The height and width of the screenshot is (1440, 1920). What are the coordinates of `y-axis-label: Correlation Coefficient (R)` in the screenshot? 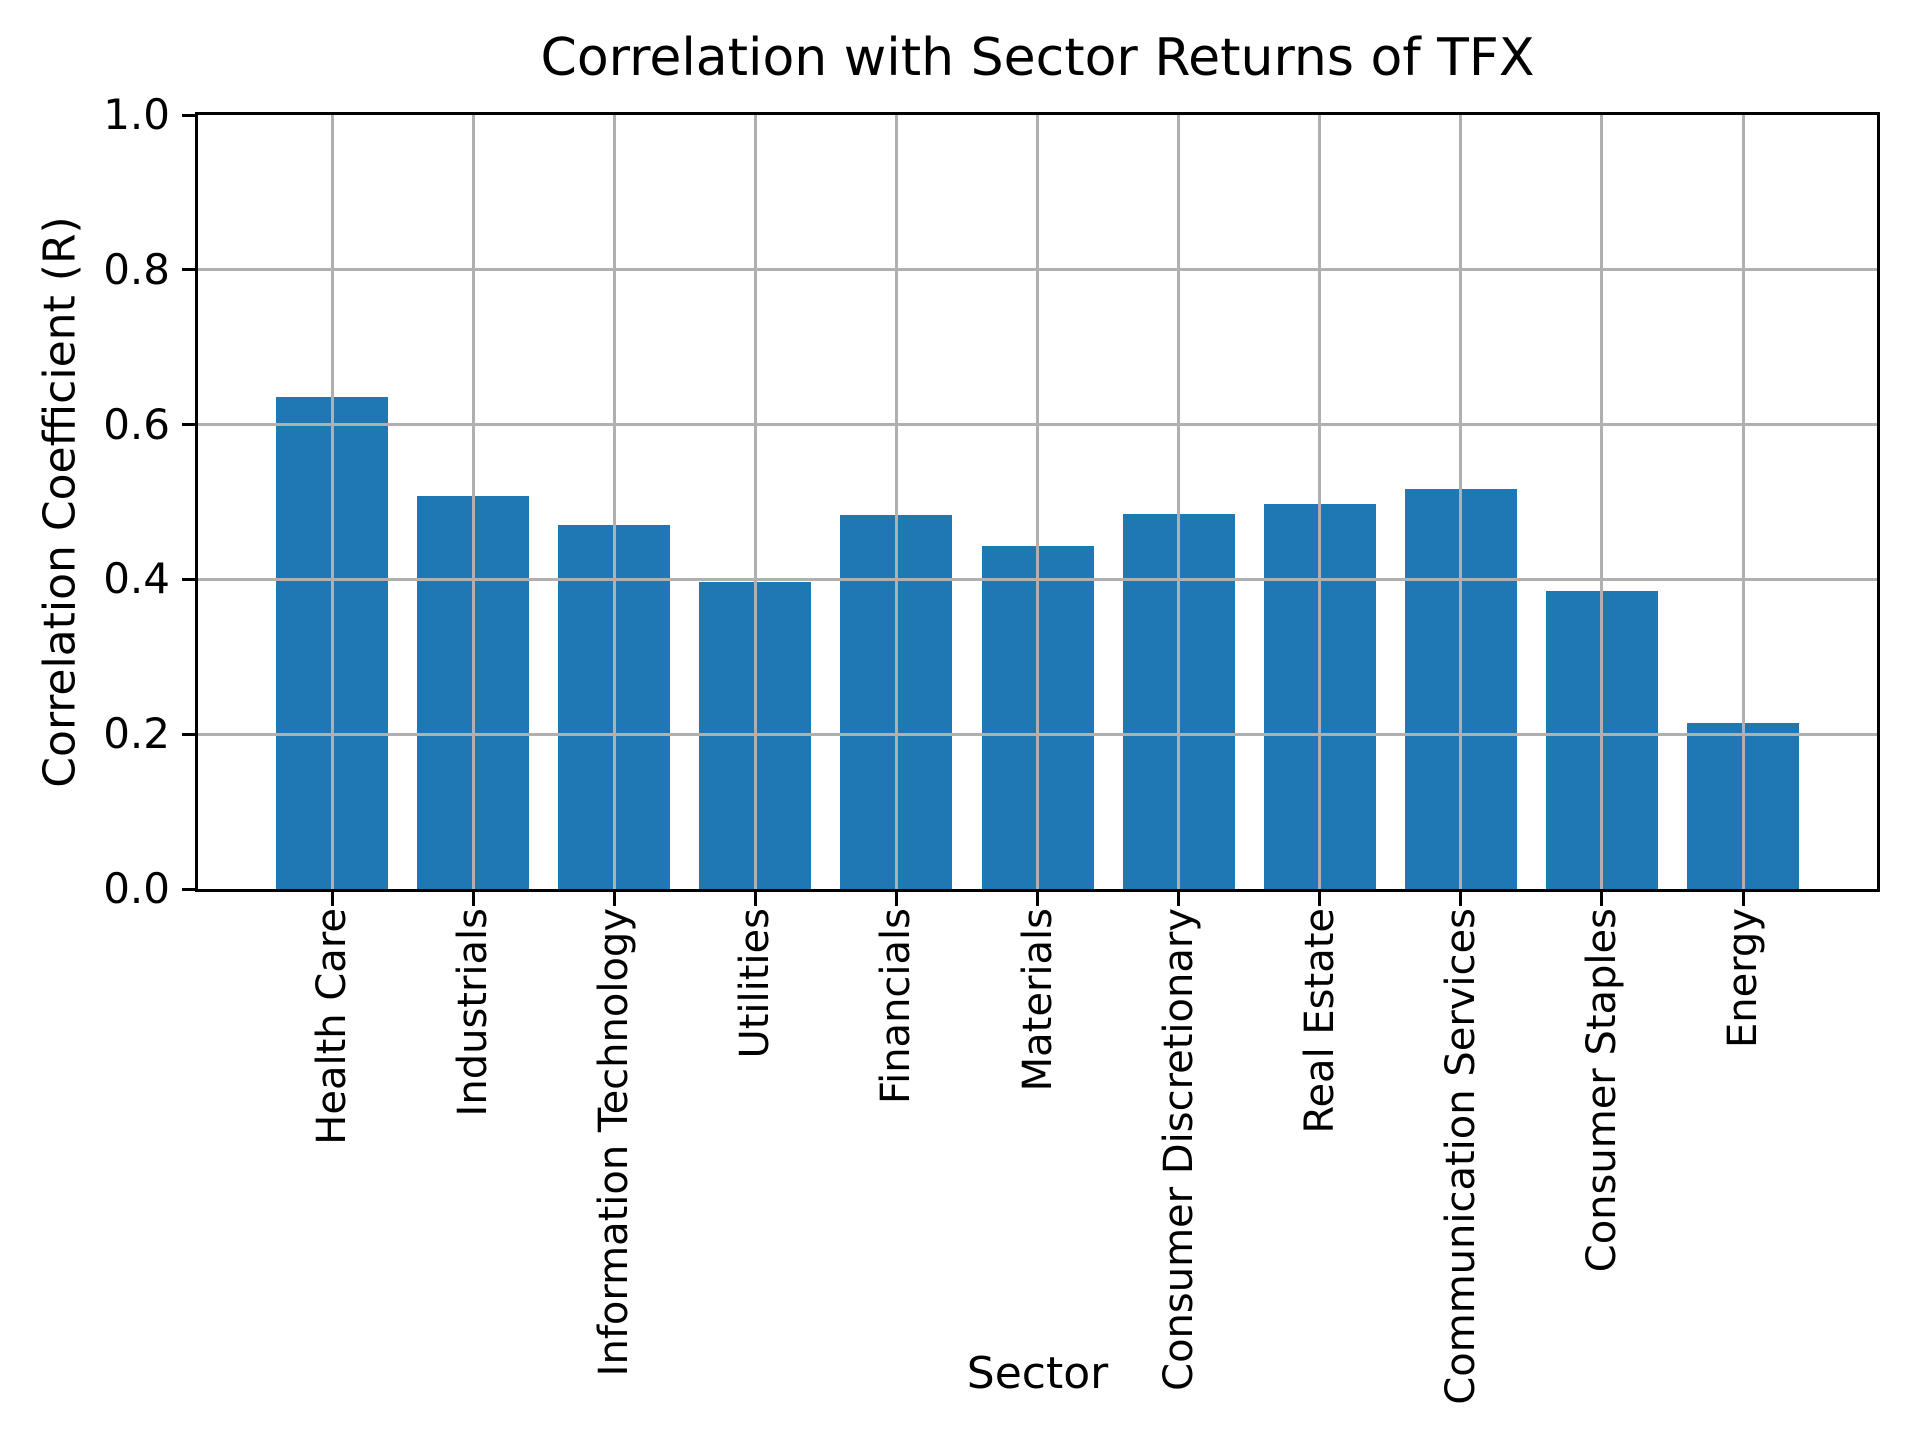 It's located at (60, 502).